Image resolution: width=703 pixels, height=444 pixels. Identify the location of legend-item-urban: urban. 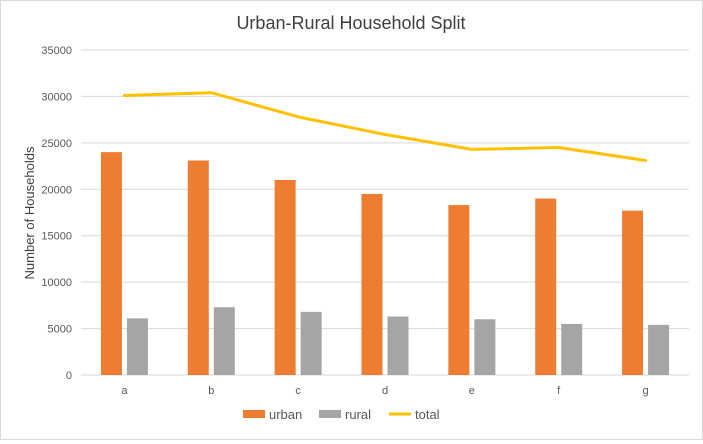
(272, 414).